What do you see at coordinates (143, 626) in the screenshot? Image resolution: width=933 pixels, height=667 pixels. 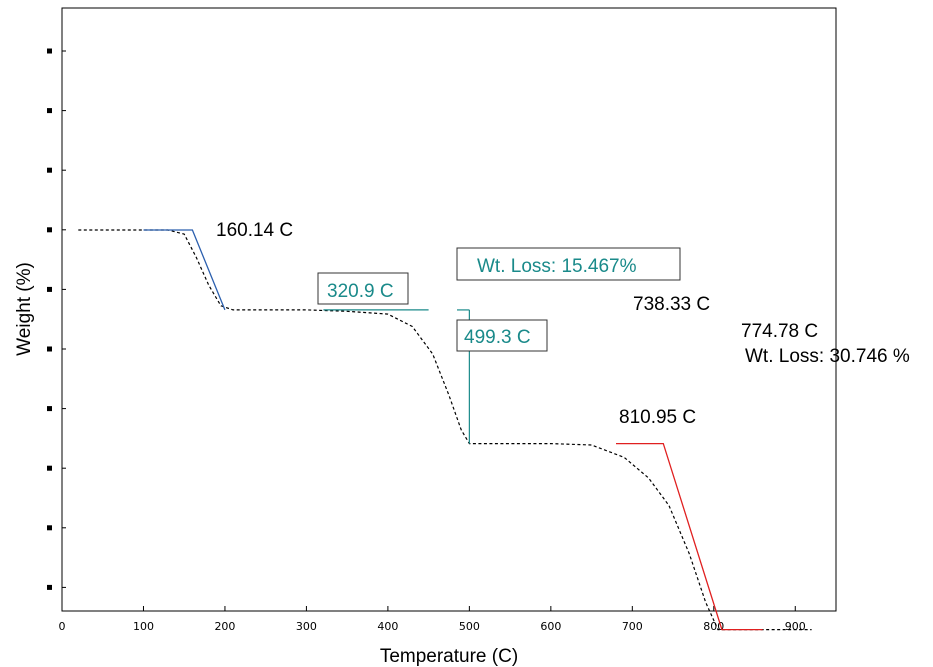 I see `x-tick-label: 100` at bounding box center [143, 626].